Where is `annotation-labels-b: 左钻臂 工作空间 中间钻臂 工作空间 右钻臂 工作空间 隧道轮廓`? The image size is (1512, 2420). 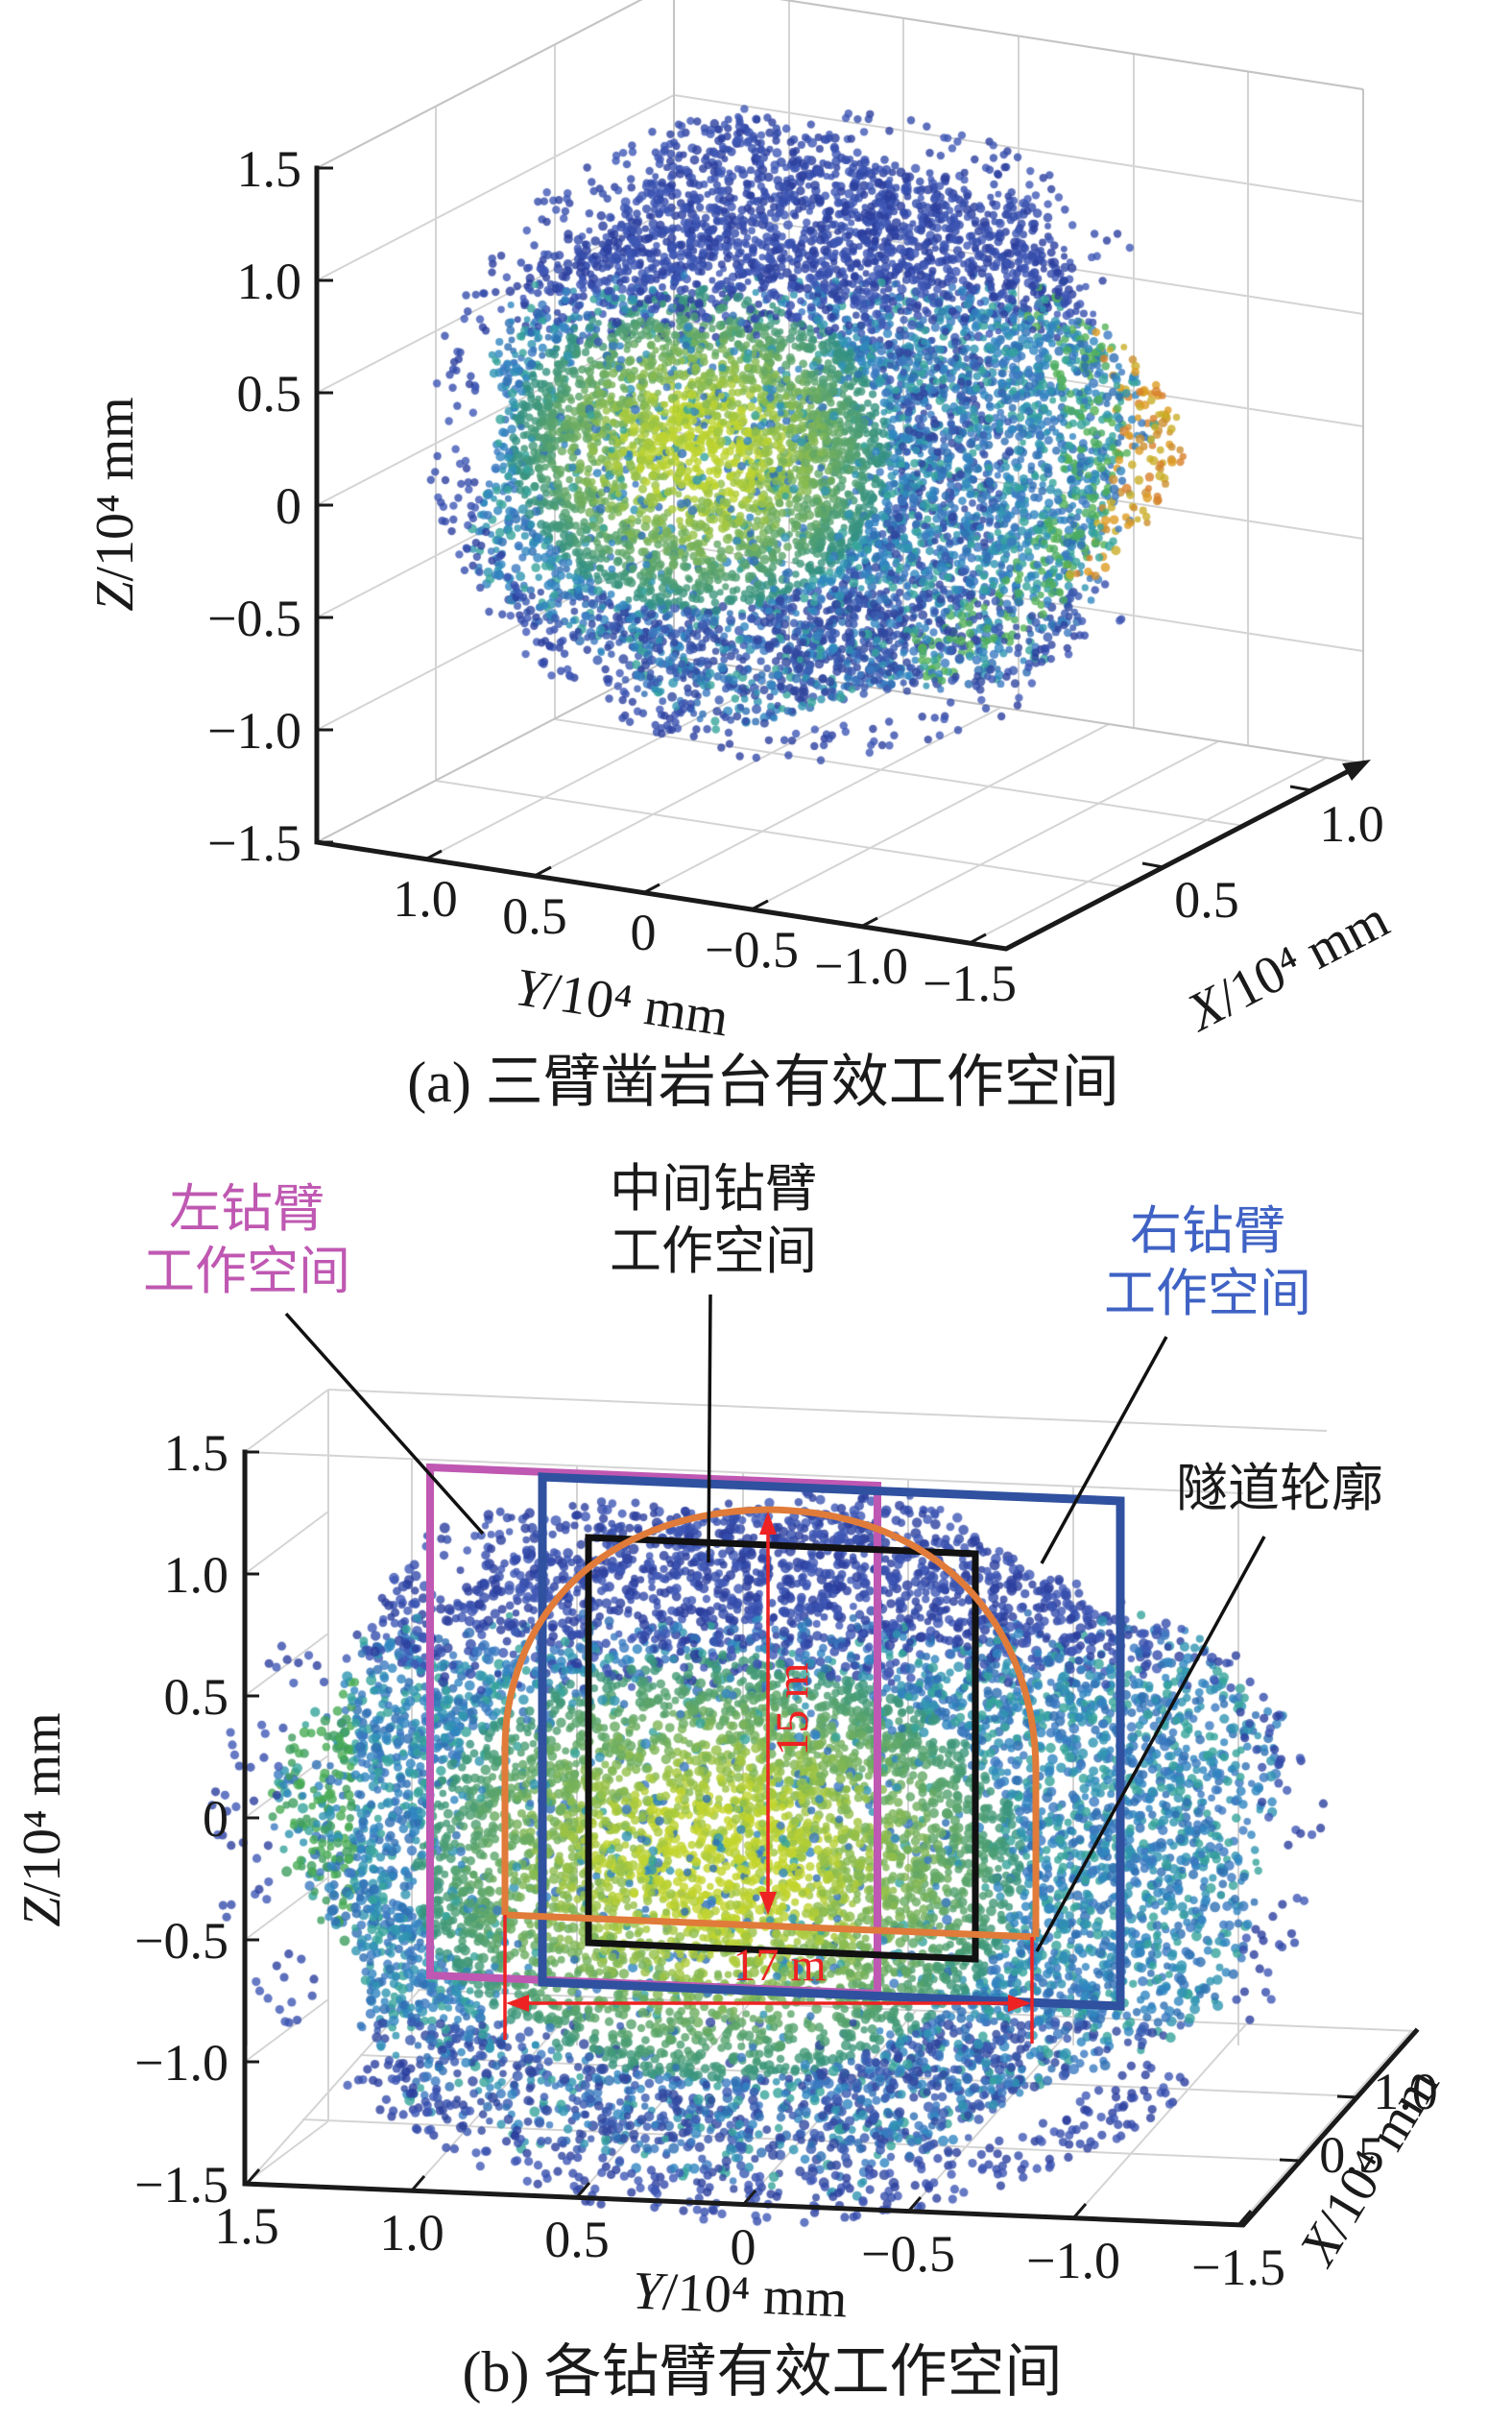 annotation-labels-b: 左钻臂 工作空间 中间钻臂 工作空间 右钻臂 工作空间 隧道轮廓 is located at coordinates (763, 1338).